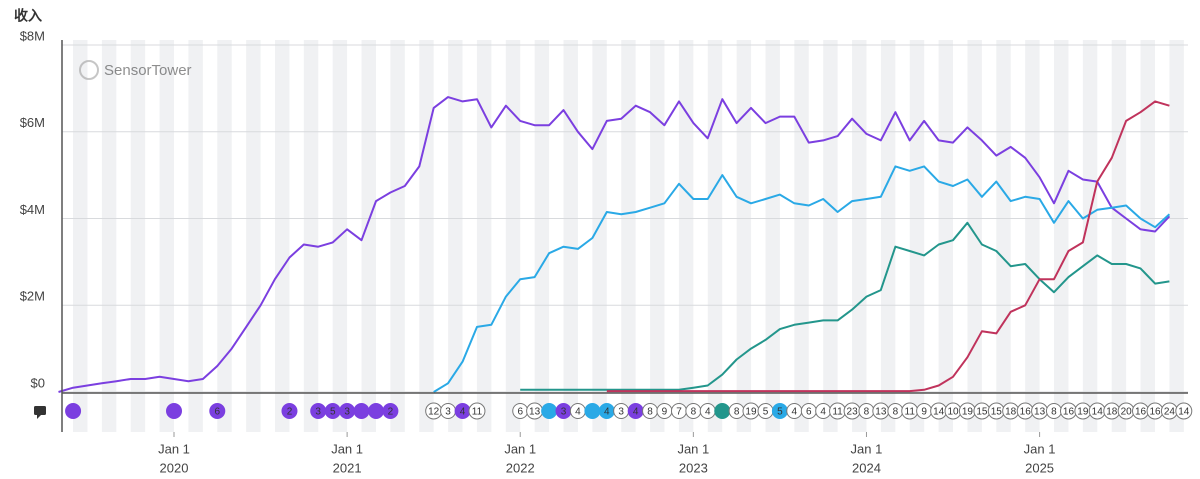 The height and width of the screenshot is (479, 1200). Describe the element at coordinates (520, 467) in the screenshot. I see `x-tick-year: 2022` at that location.